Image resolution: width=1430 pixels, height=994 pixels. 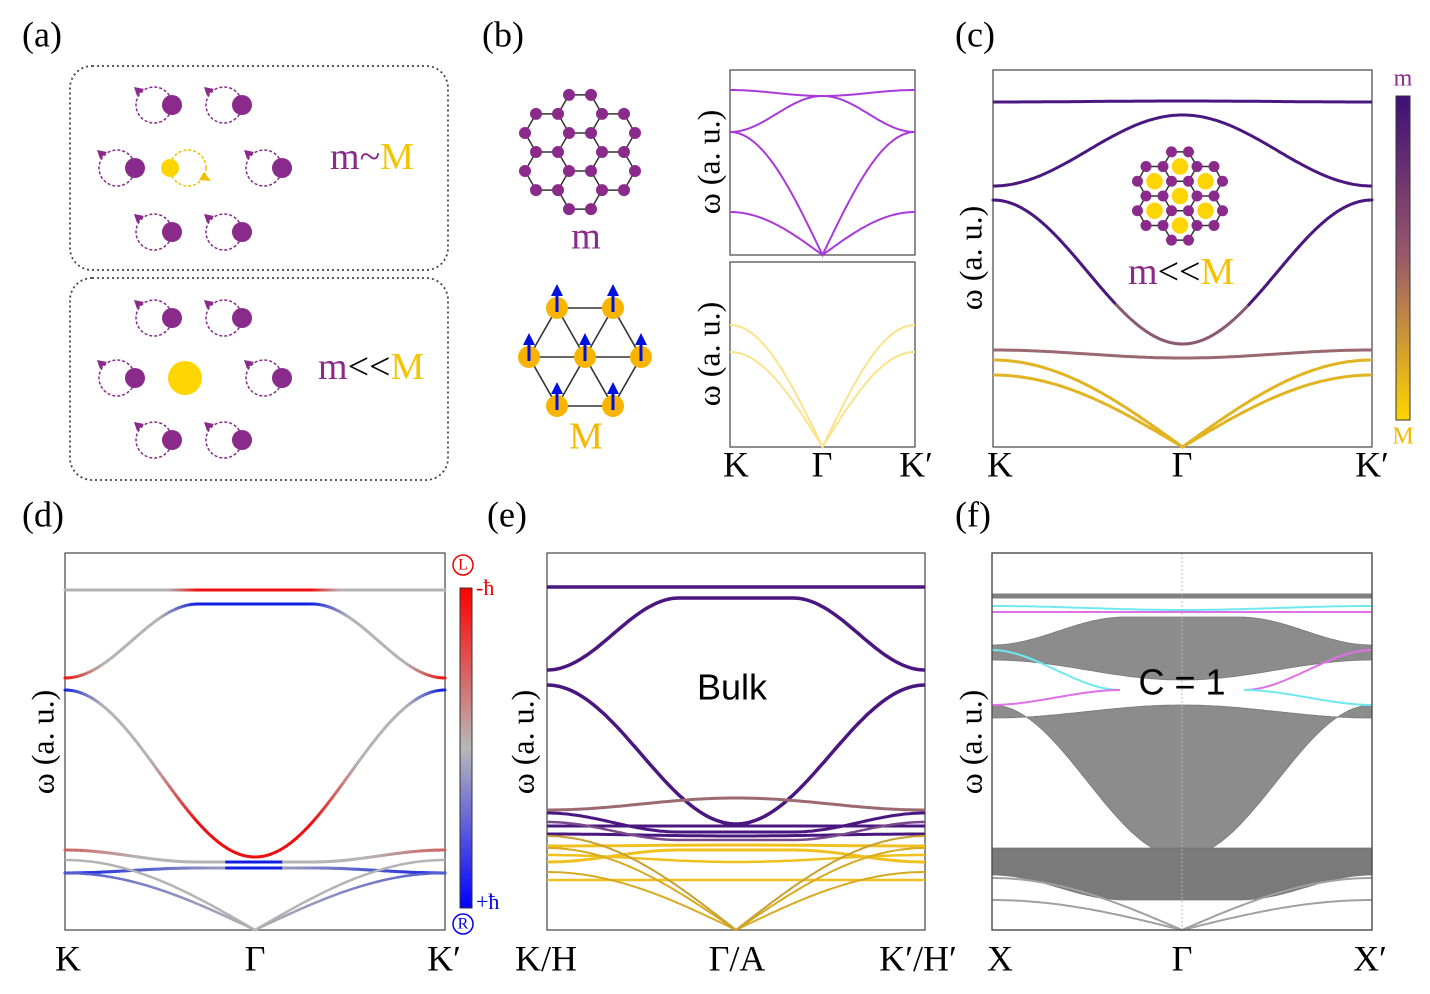 I want to click on x-tick-label: K, so click(x=736, y=464).